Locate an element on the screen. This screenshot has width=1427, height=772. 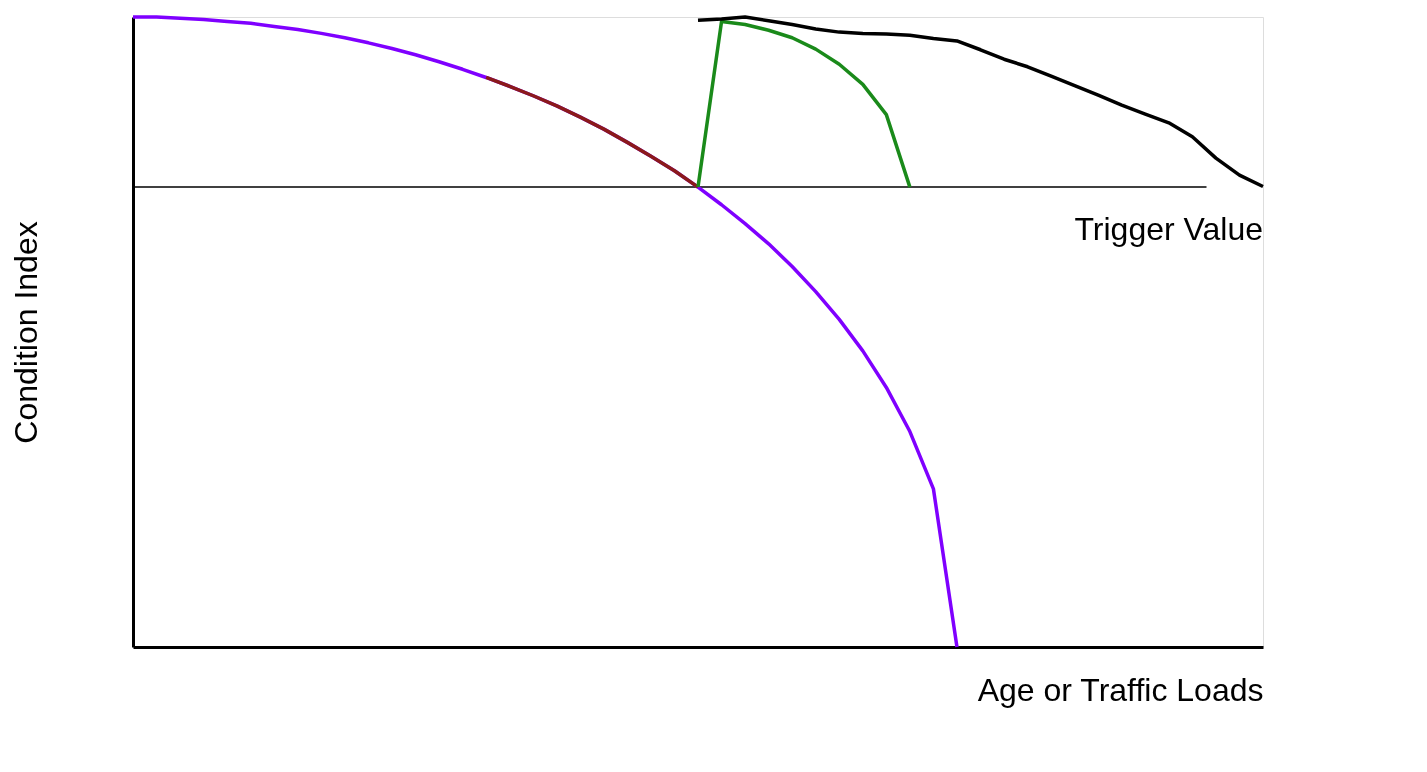
ref-line-label: Trigger Value is located at coordinates (1168, 229).